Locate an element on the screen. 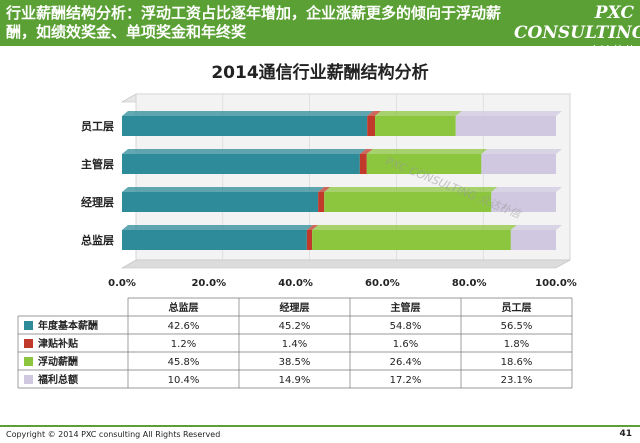 The image size is (640, 443). table-row-label: 浮动薪酬 is located at coordinates (58, 361).